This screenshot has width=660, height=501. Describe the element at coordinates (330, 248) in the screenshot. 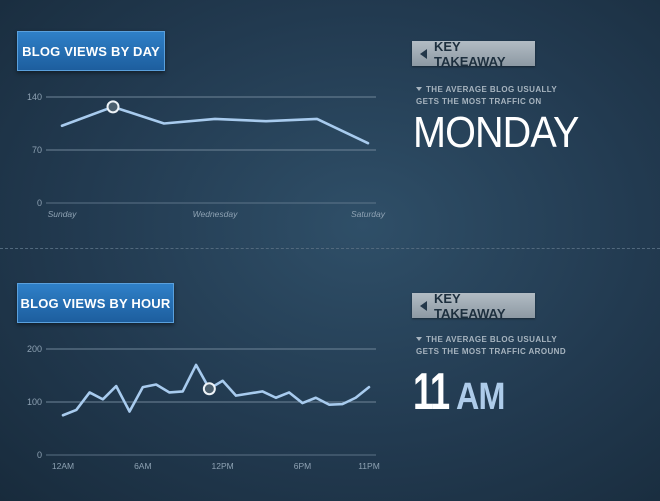

I see `section-divider` at that location.